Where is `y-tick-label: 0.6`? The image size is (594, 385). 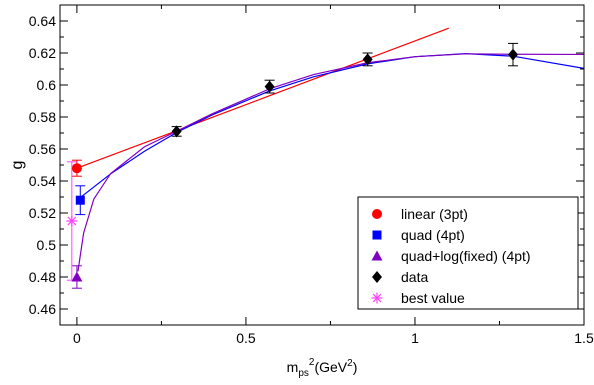 y-tick-label: 0.6 is located at coordinates (47, 85).